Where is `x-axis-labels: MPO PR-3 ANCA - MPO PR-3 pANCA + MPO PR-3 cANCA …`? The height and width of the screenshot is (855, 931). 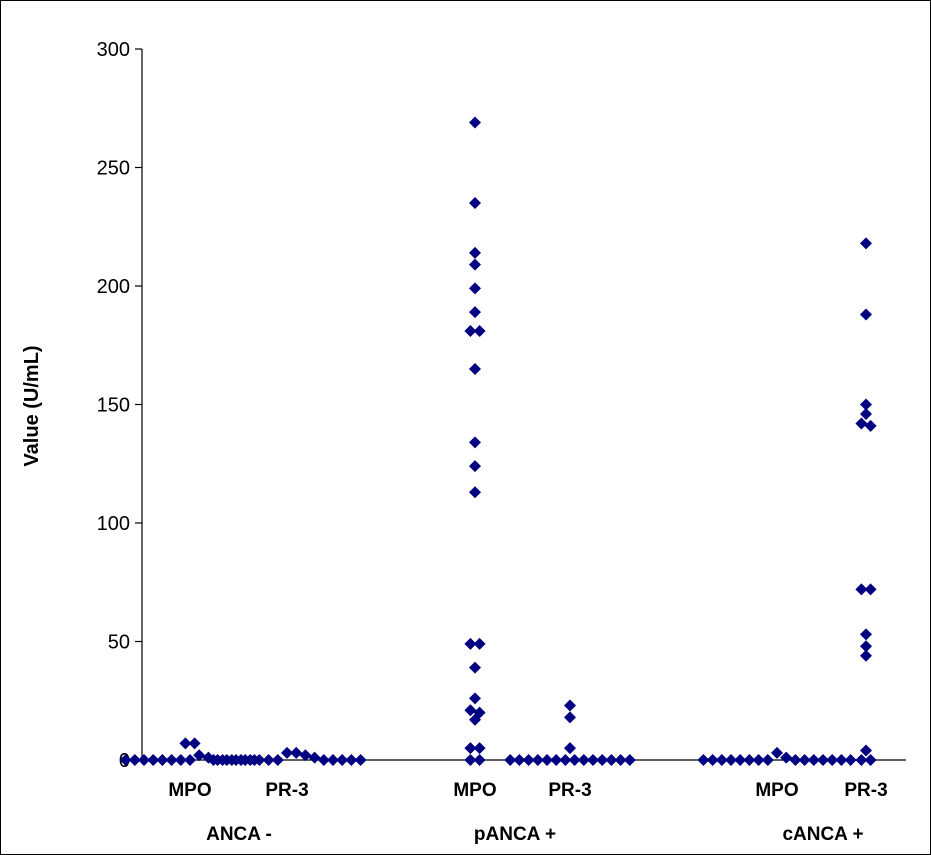
x-axis-labels: MPO PR-3 ANCA - MPO PR-3 pANCA + MPO PR-3 cANCA … is located at coordinates (527, 812).